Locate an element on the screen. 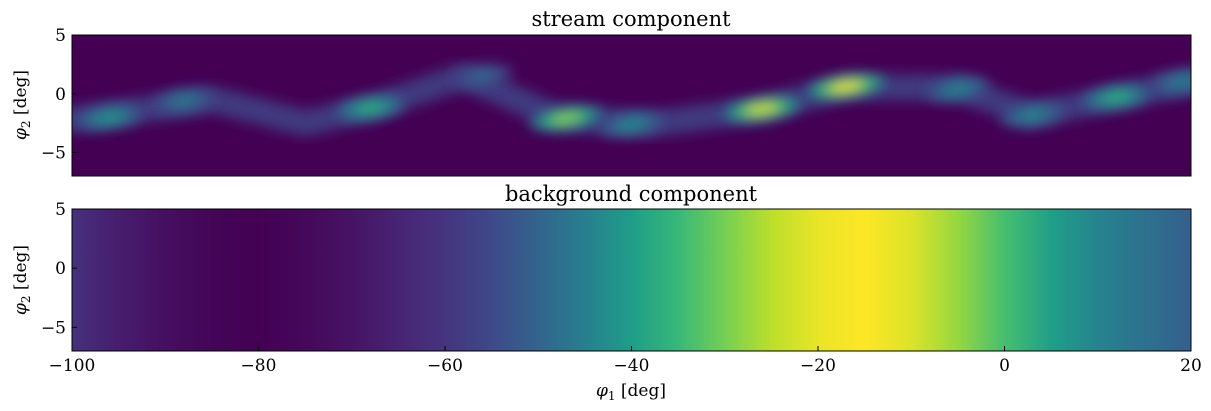  stream-panel-ylabel: φ2 [deg] is located at coordinates (22, 105).